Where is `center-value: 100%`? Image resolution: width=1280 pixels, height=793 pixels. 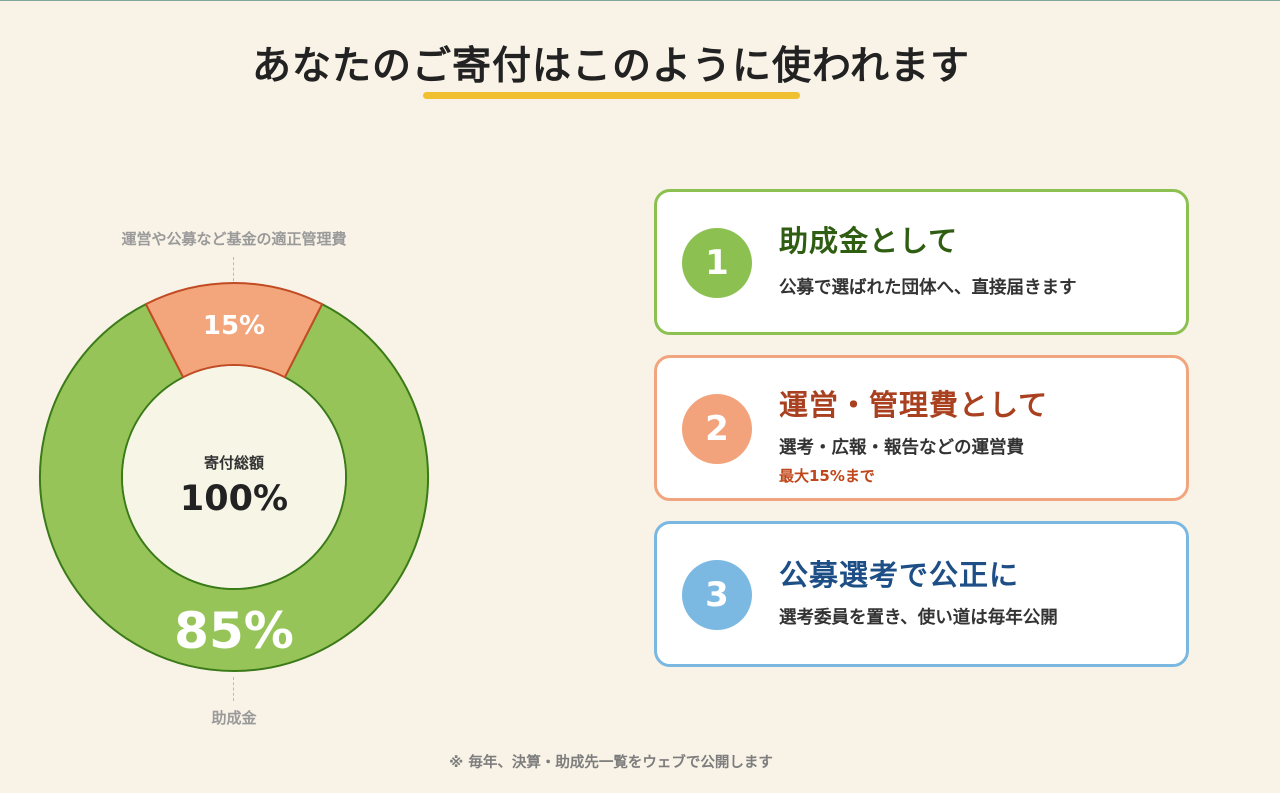
center-value: 100% is located at coordinates (234, 499).